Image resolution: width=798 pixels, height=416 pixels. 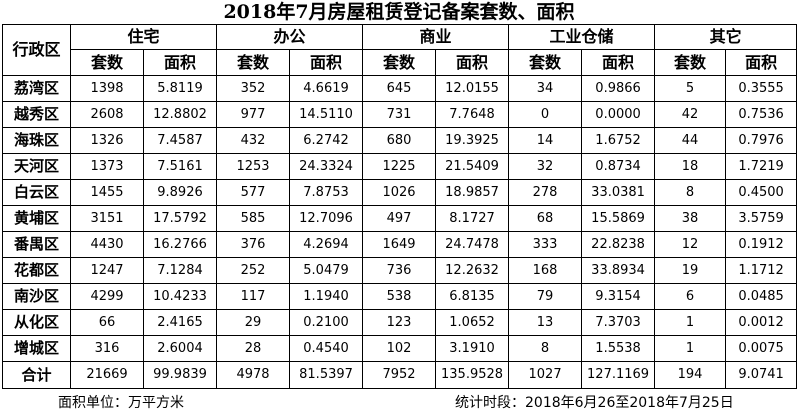 What do you see at coordinates (618, 114) in the screenshot?
I see `industrial-area-cell: 0.0000` at bounding box center [618, 114].